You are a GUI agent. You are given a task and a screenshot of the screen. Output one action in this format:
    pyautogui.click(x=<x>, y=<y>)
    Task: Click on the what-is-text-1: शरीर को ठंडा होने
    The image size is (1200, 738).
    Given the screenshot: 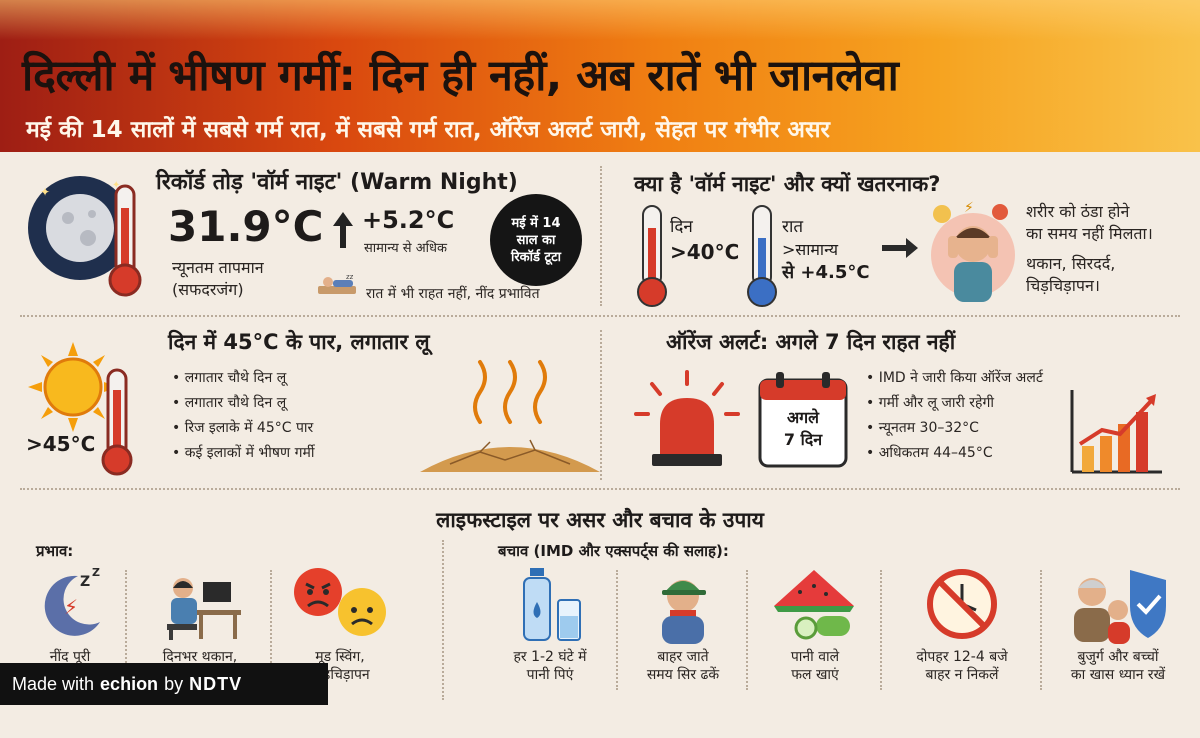 What is the action you would take?
    pyautogui.click(x=1078, y=211)
    